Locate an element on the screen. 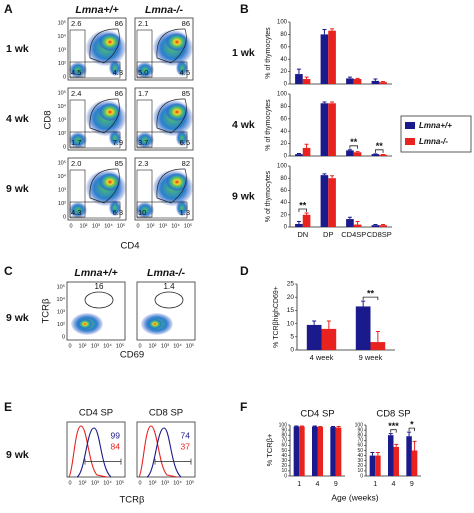 Image resolution: width=474 pixels, height=513 pixels. quadrant-value: 2.1 is located at coordinates (143, 23).